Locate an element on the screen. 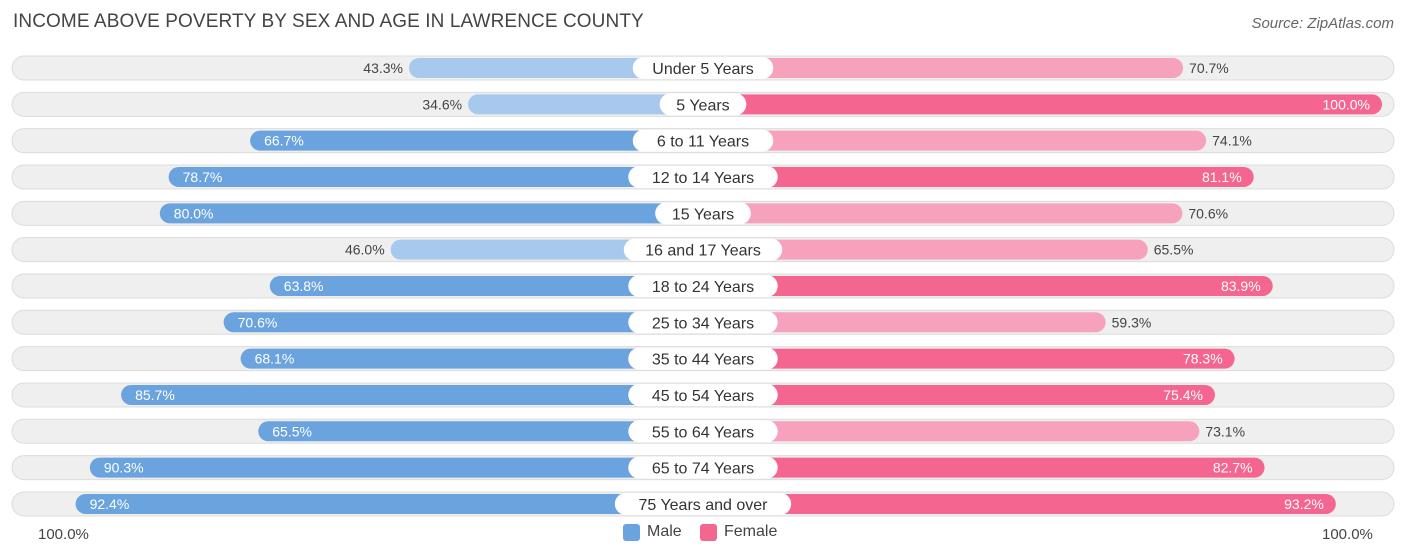 The image size is (1406, 559). value-label-female: 75.4% is located at coordinates (1183, 395).